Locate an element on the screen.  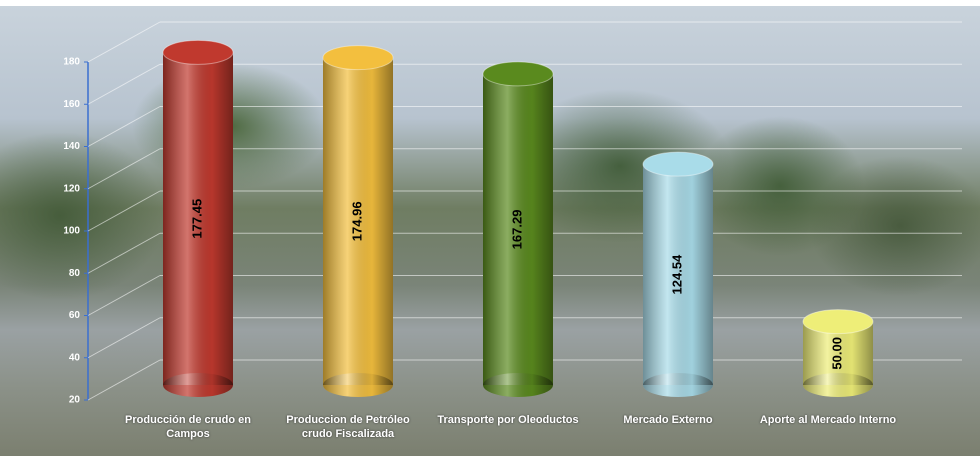
y-tick-label: 100 is located at coordinates (71, 231).